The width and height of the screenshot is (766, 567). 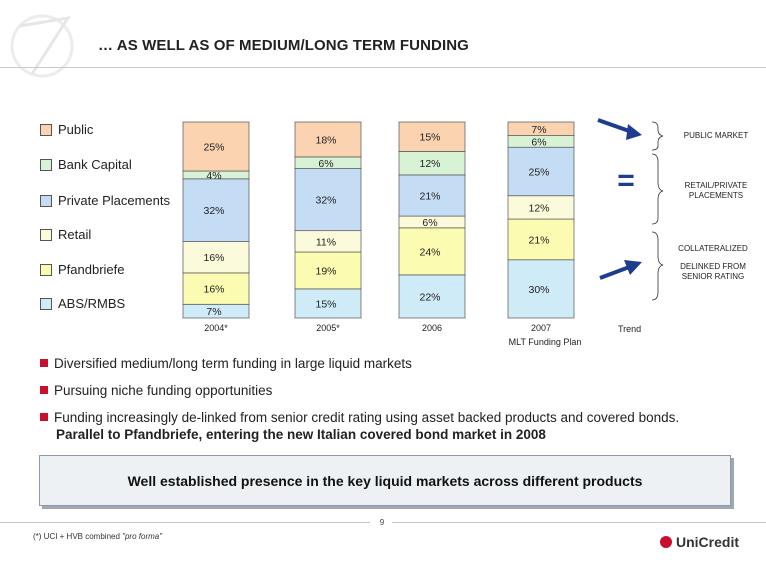 I want to click on legend-item-private-placements: Private Placements, so click(x=105, y=200).